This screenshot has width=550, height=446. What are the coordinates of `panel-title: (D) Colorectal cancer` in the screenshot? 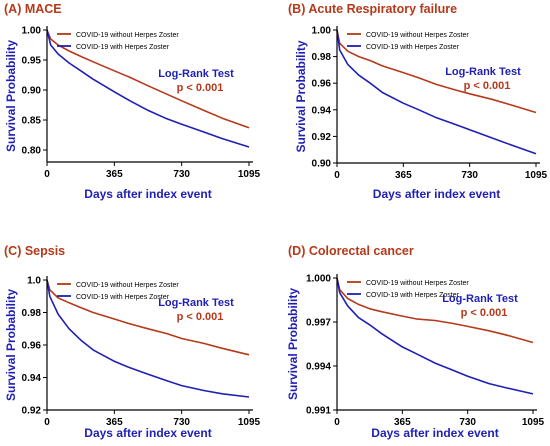 It's located at (351, 251).